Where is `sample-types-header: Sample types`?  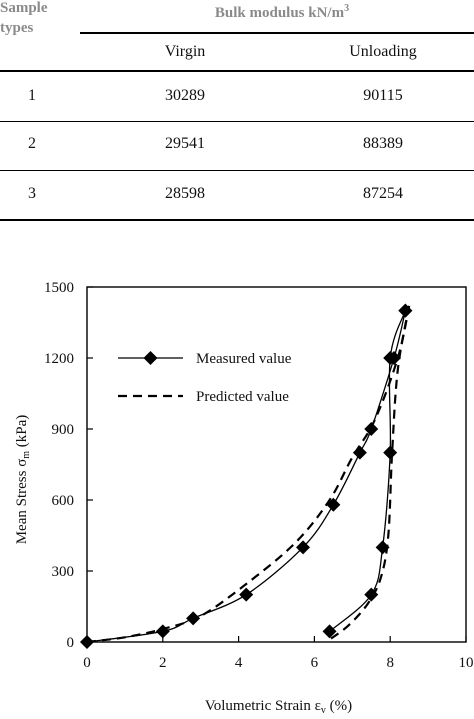 sample-types-header: Sample types is located at coordinates (35, 19).